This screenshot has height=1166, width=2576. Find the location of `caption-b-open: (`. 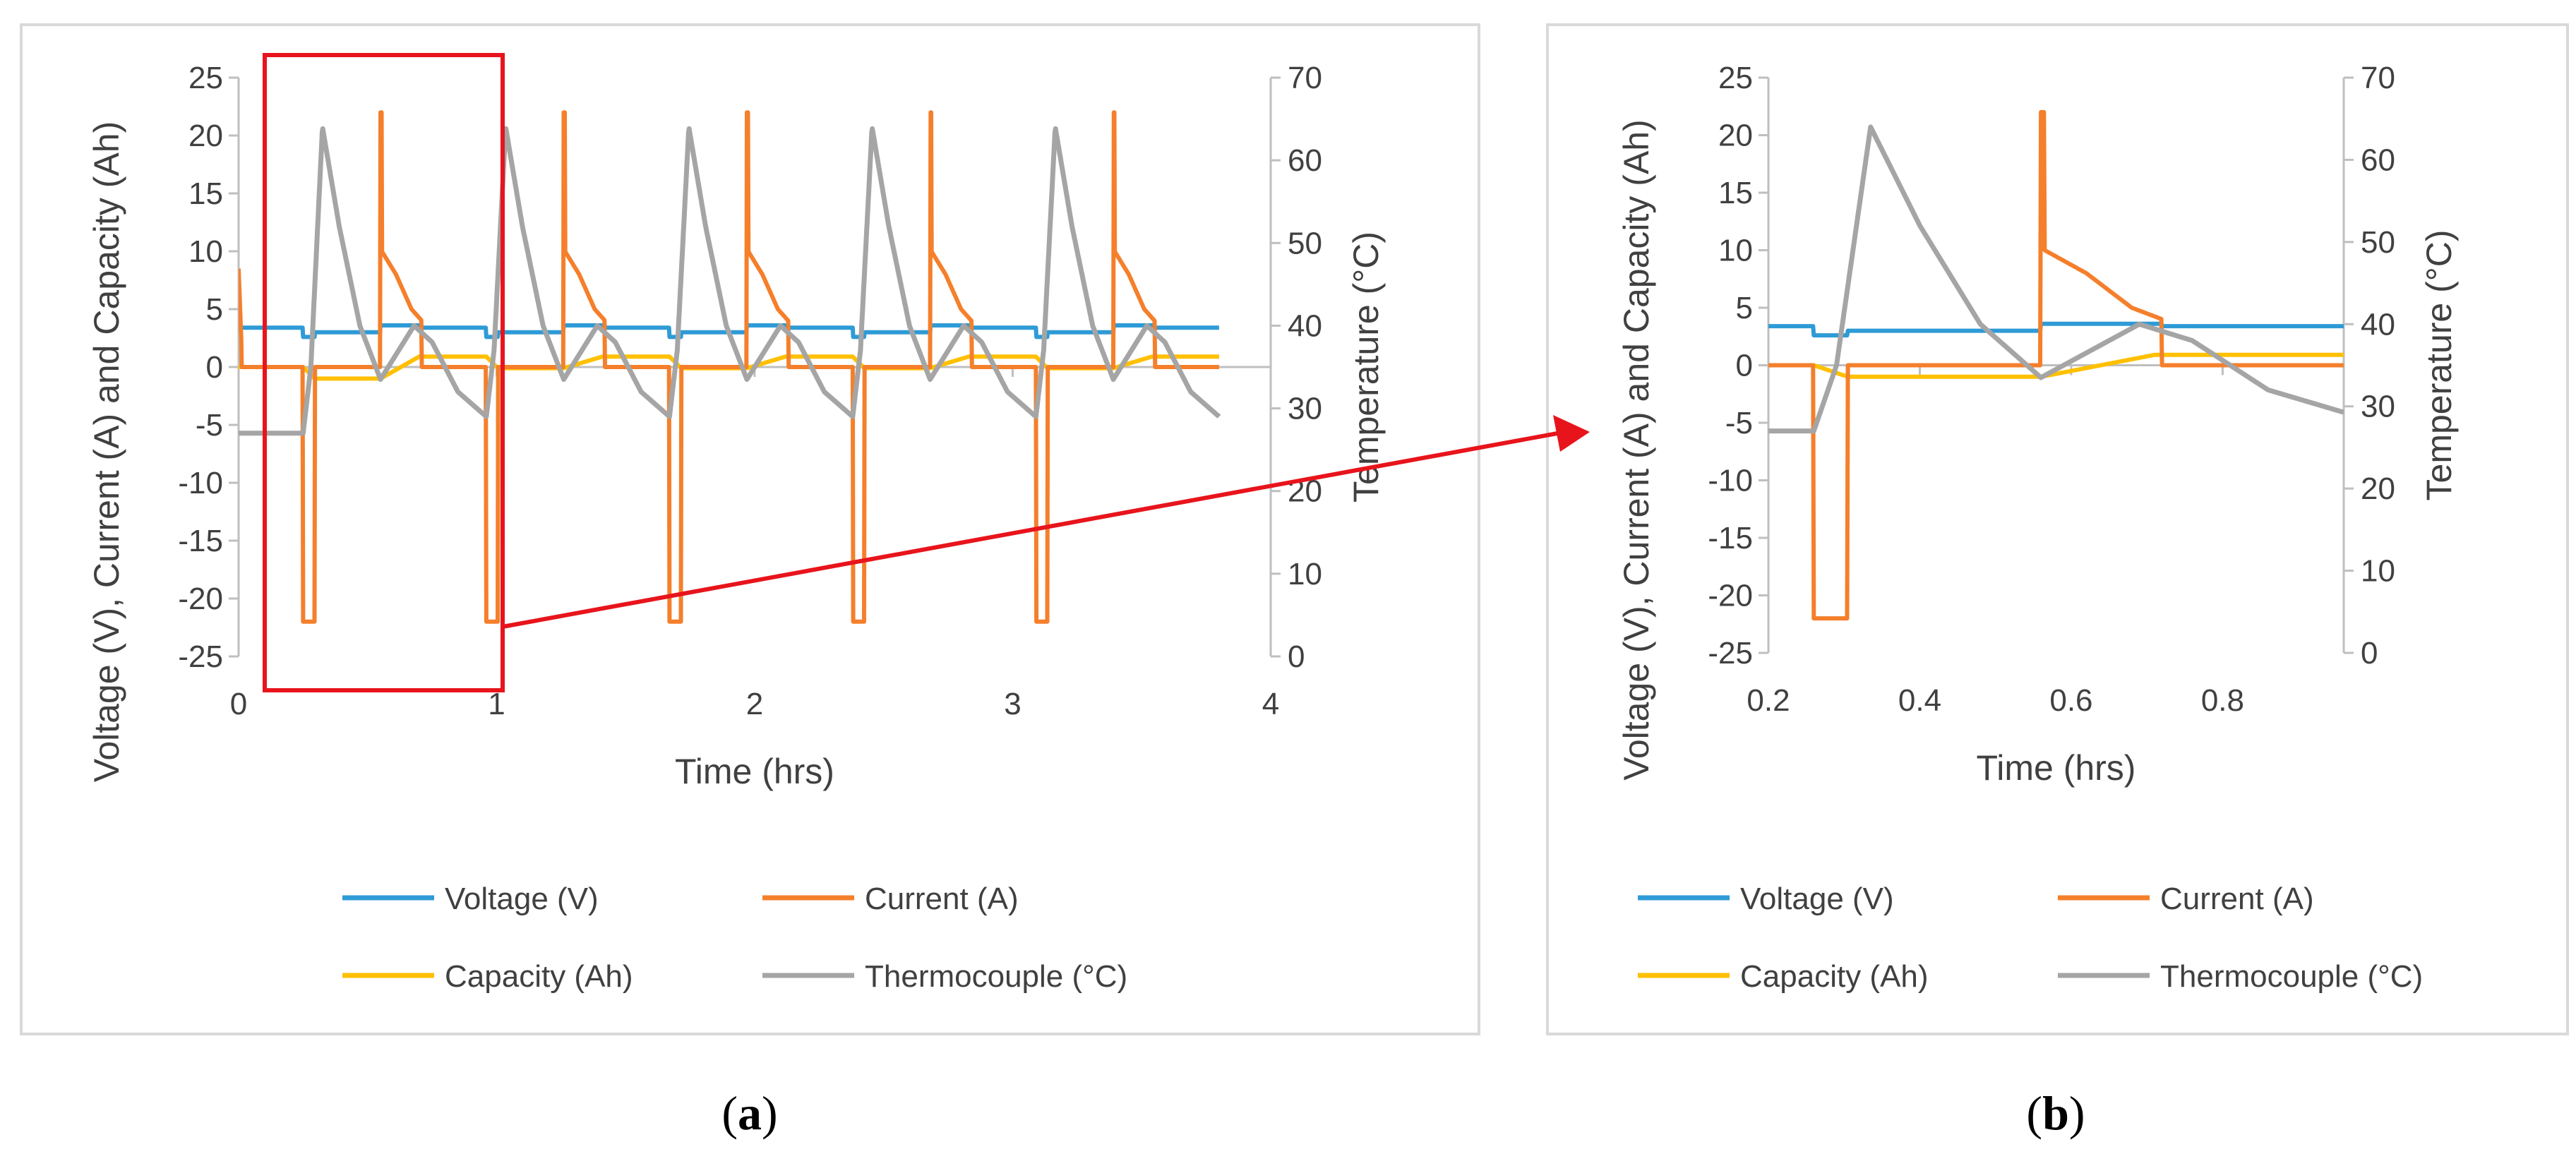

caption-b-open: ( is located at coordinates (2034, 1113).